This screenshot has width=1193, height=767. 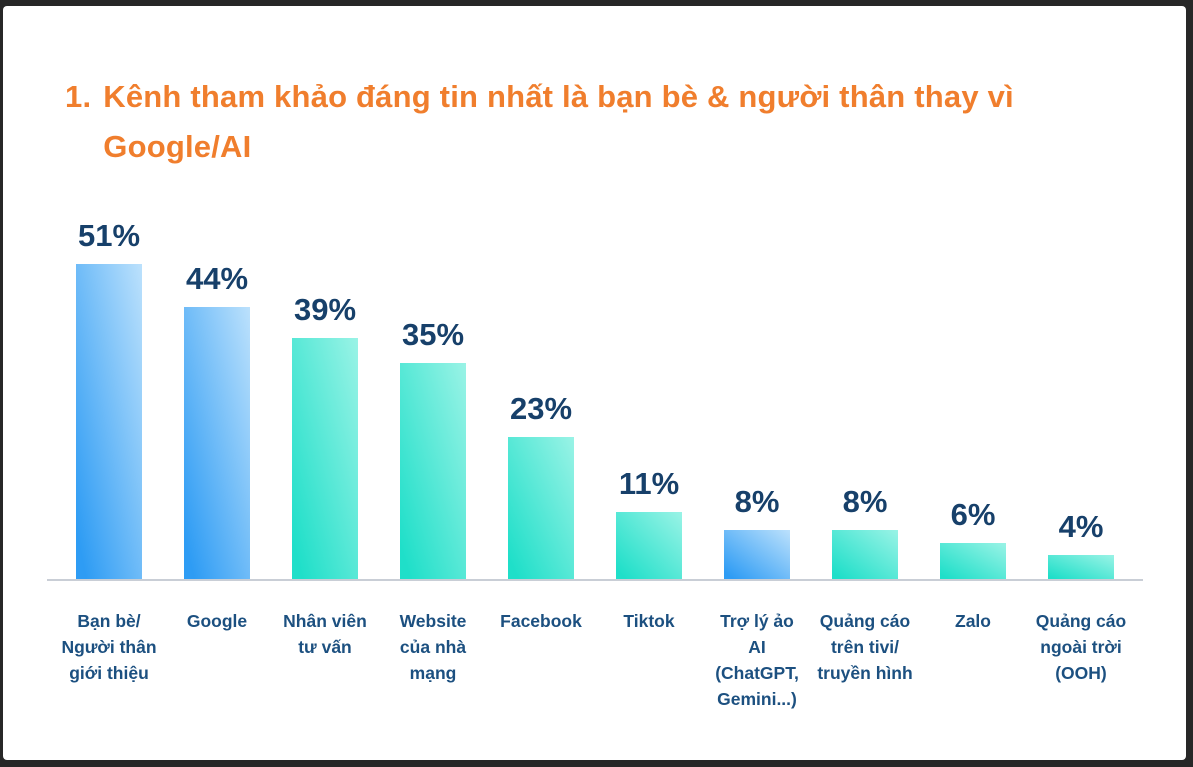 What do you see at coordinates (1081, 526) in the screenshot?
I see `bar-value-label: 4%` at bounding box center [1081, 526].